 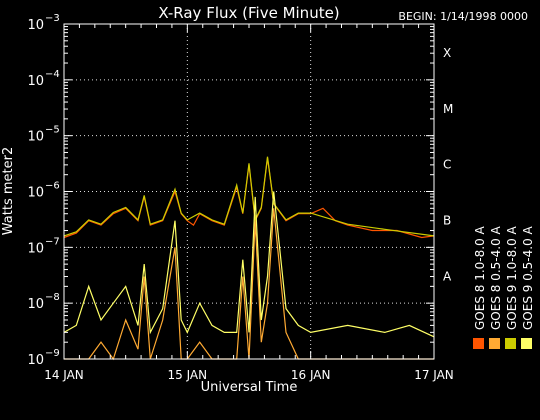 What do you see at coordinates (52, 353) in the screenshot?
I see `y-tick-exponent: −9` at bounding box center [52, 353].